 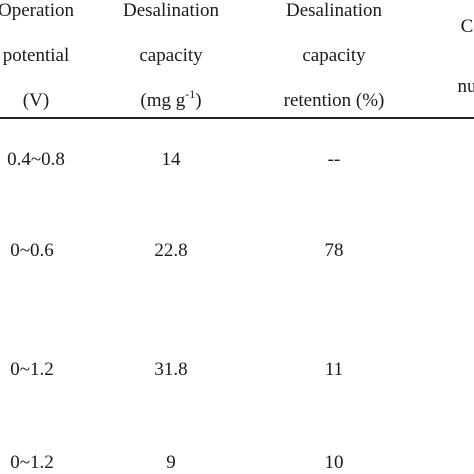 What do you see at coordinates (334, 10) in the screenshot?
I see `header-capacity-retention-line1: Desalination` at bounding box center [334, 10].